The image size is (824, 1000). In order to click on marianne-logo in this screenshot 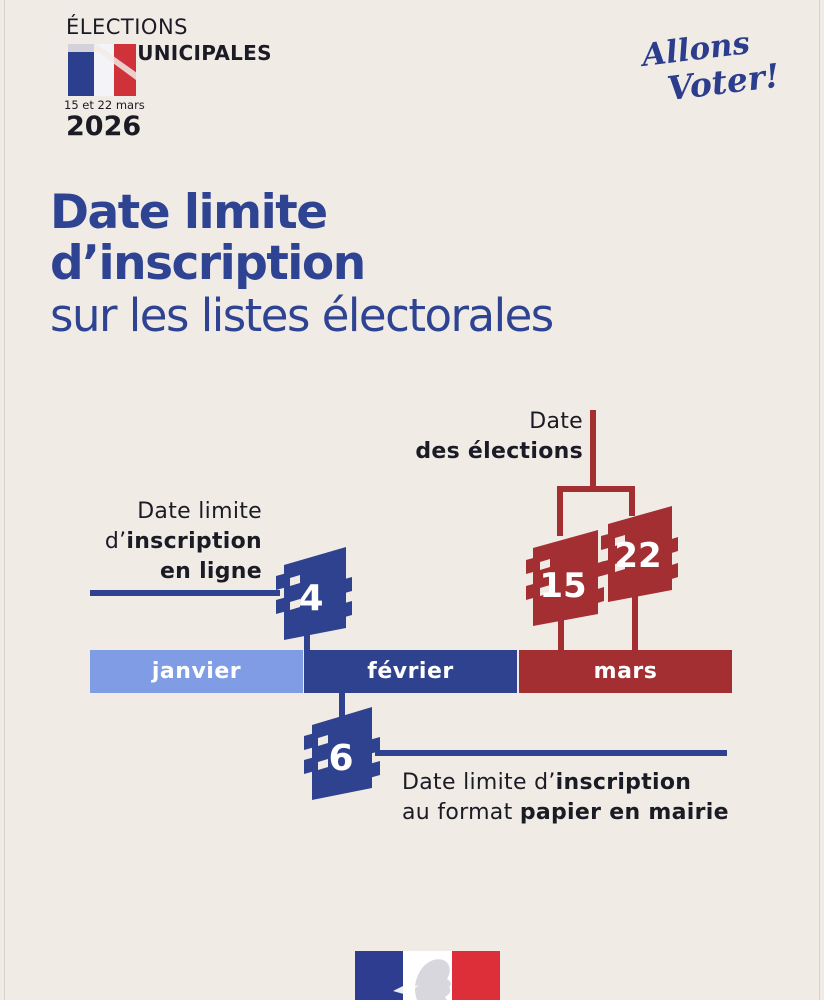, I will do `click(427, 975)`.